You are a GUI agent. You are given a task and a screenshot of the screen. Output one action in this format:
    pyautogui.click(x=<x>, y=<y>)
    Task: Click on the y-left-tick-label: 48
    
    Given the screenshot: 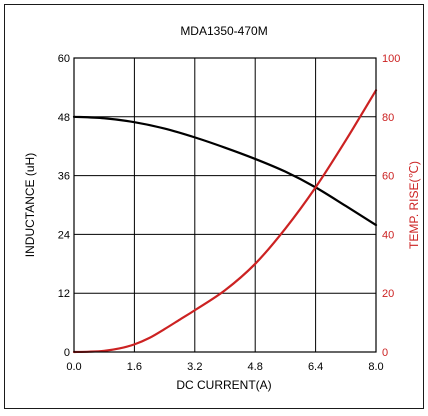 What is the action you would take?
    pyautogui.click(x=64, y=118)
    